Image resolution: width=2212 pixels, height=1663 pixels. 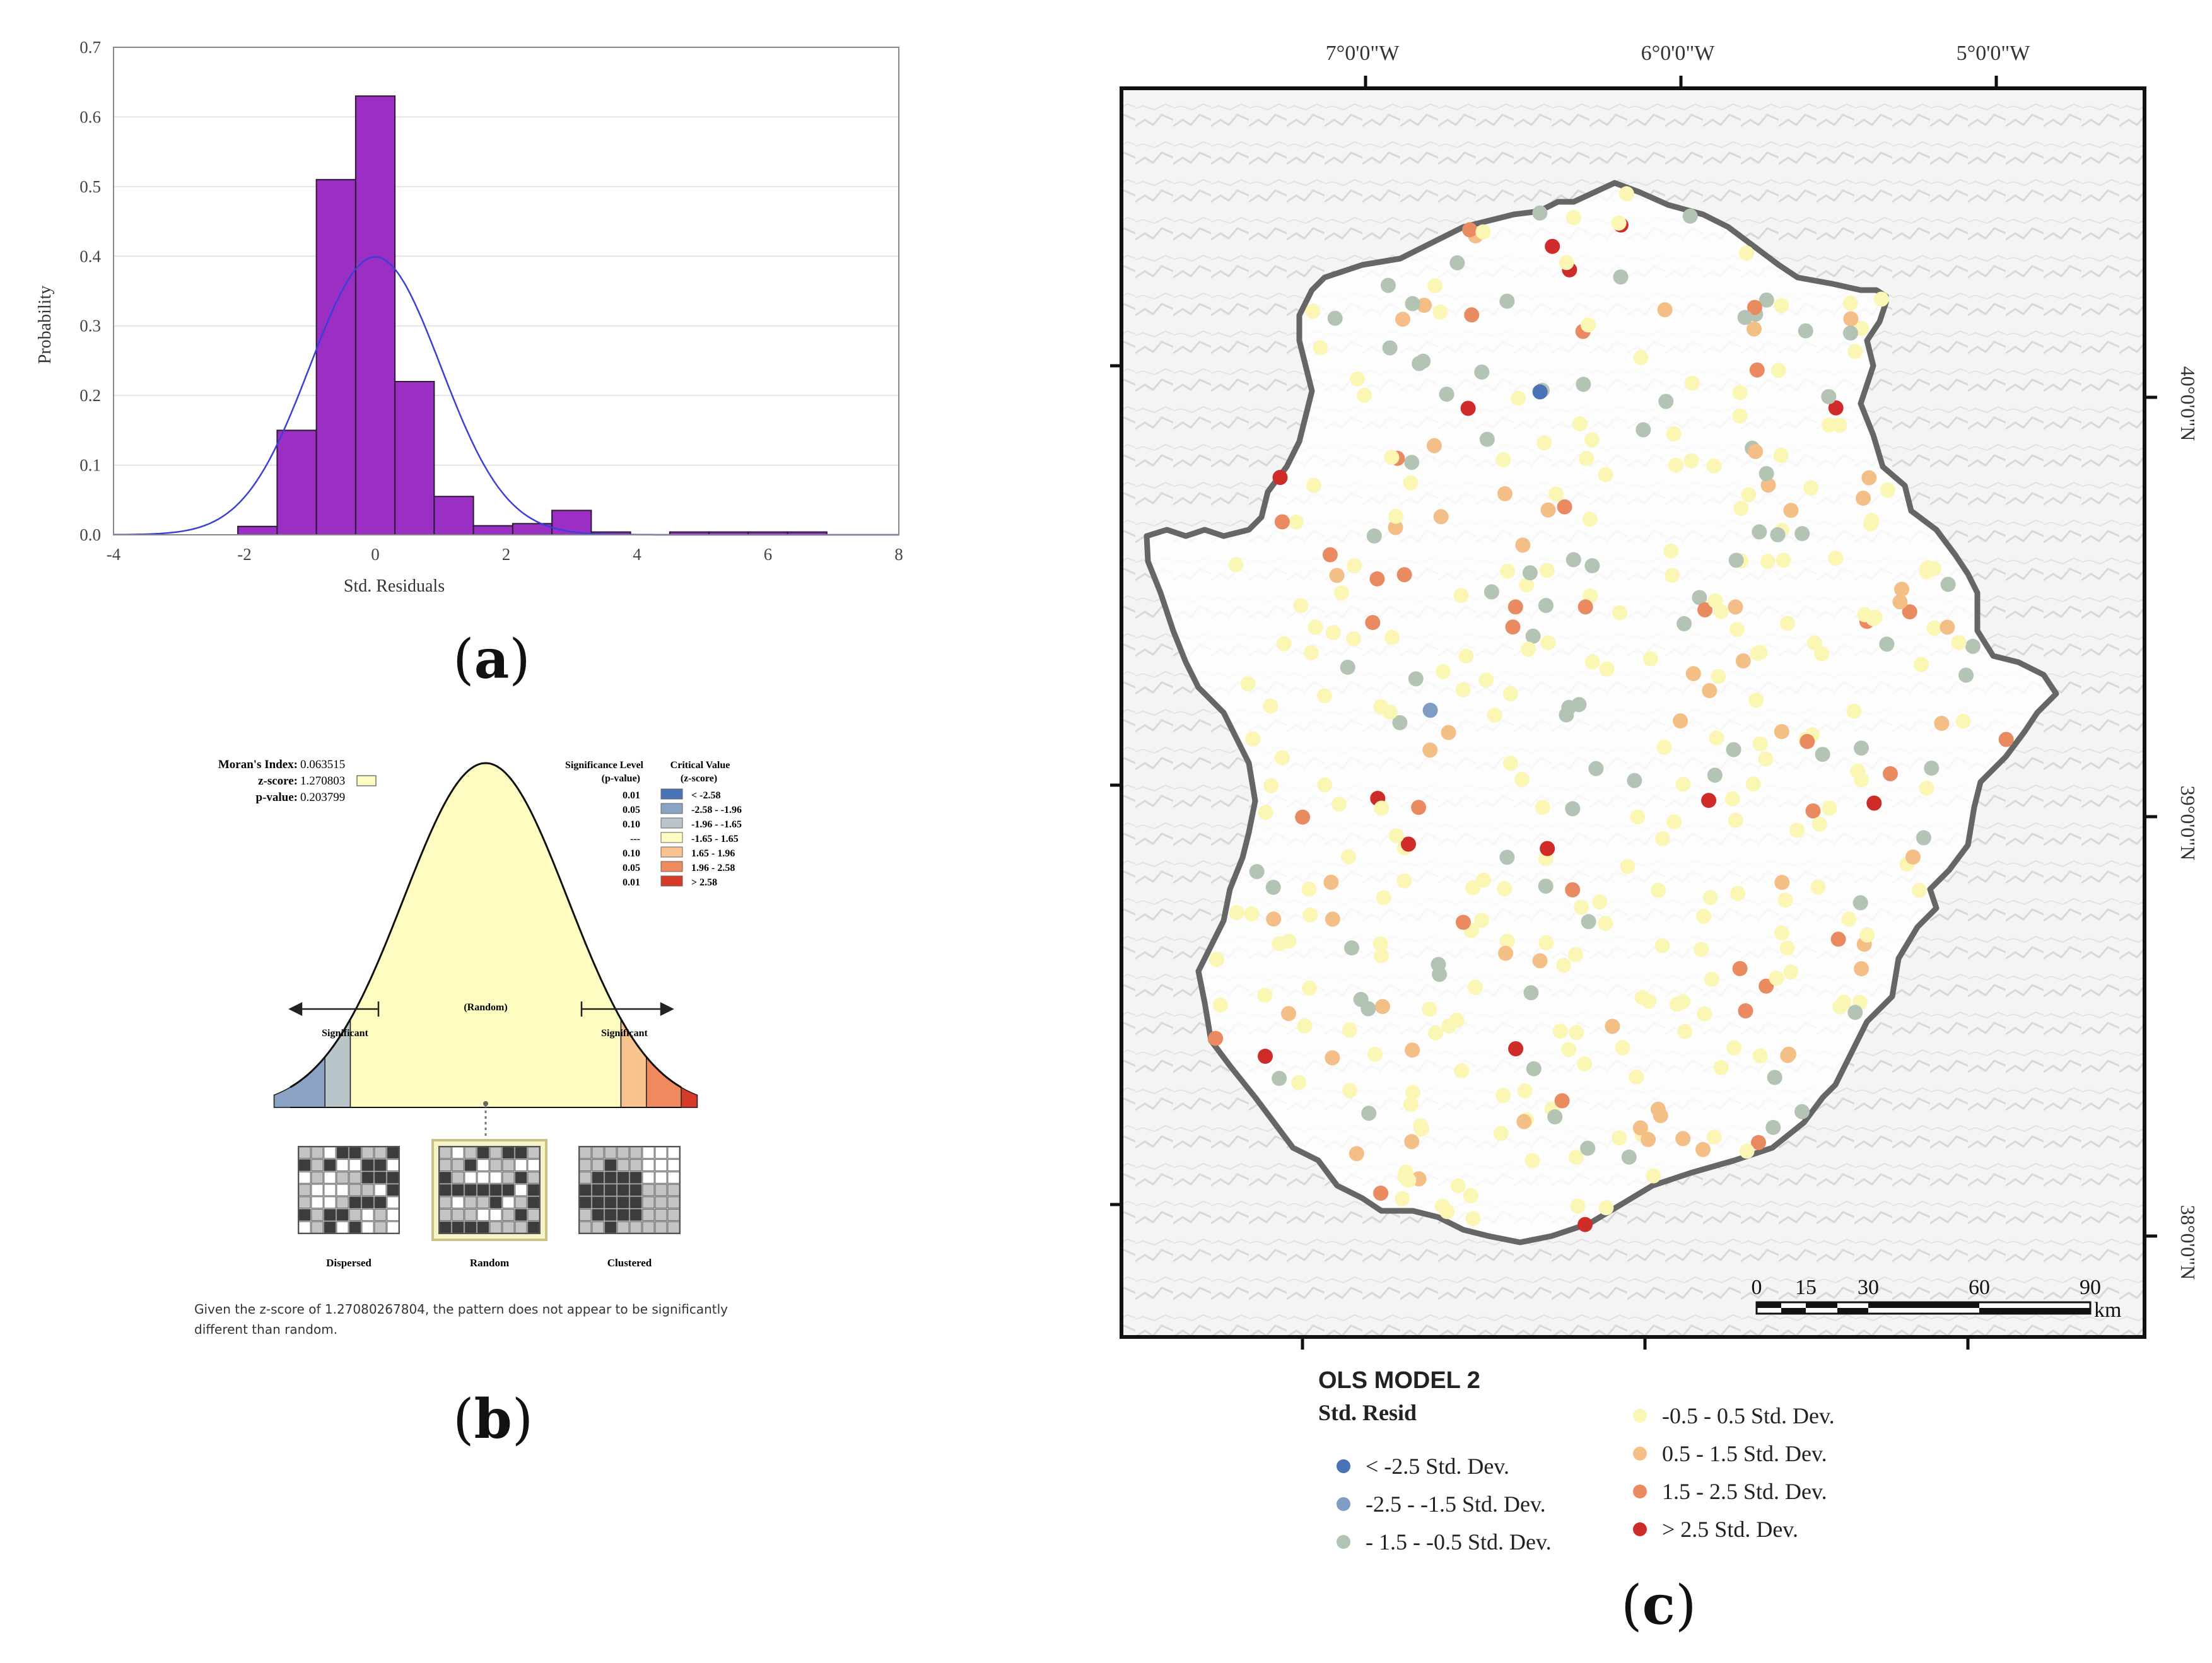 I want to click on p-value-value: 0.203799, so click(x=322, y=798).